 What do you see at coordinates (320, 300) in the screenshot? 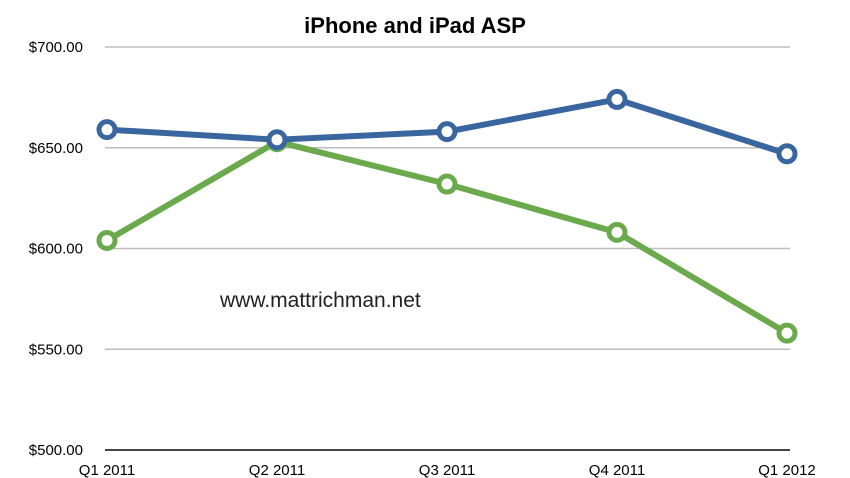
I see `watermark-annotation: www.mattrichman.net` at bounding box center [320, 300].